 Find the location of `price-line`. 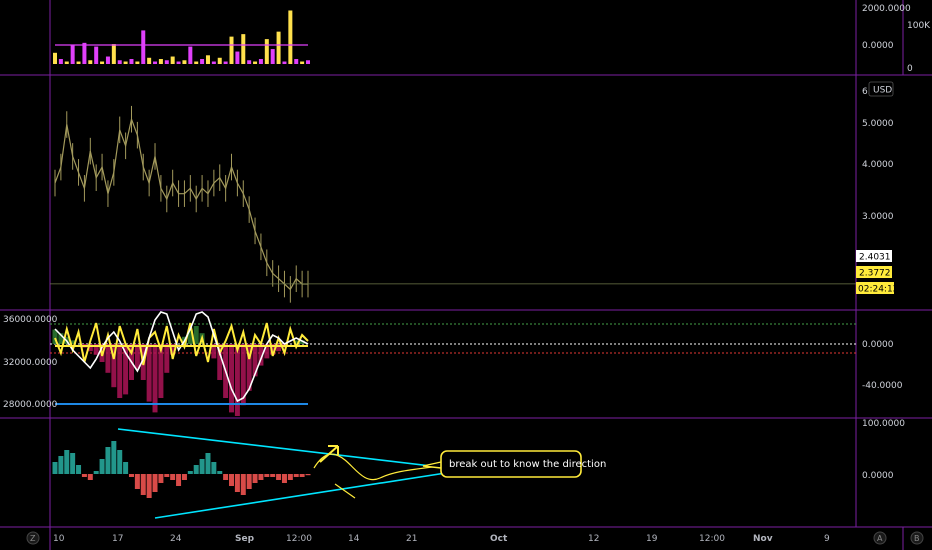

price-line is located at coordinates (181, 204).